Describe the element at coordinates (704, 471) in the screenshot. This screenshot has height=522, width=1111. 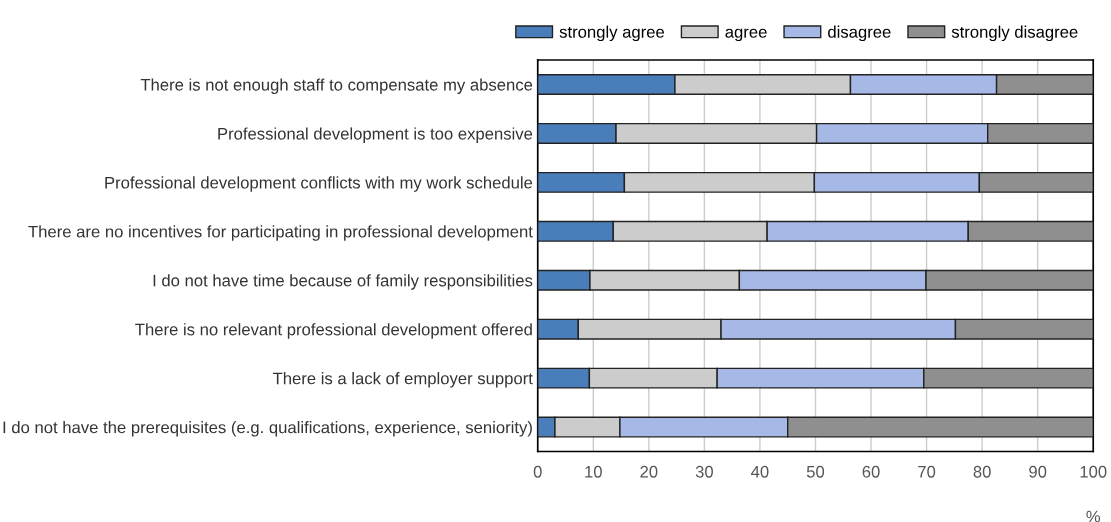
I see `x-tick-label: 30` at that location.